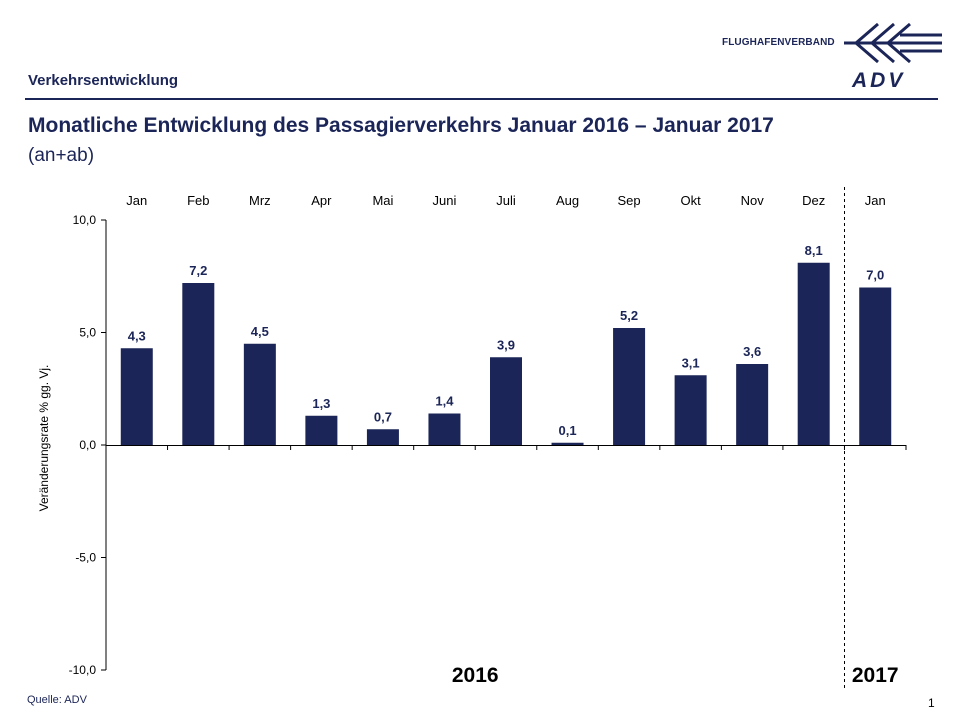  Describe the element at coordinates (44, 438) in the screenshot. I see `y-axis-label: Veränderungsrate % gg. Vj.` at that location.